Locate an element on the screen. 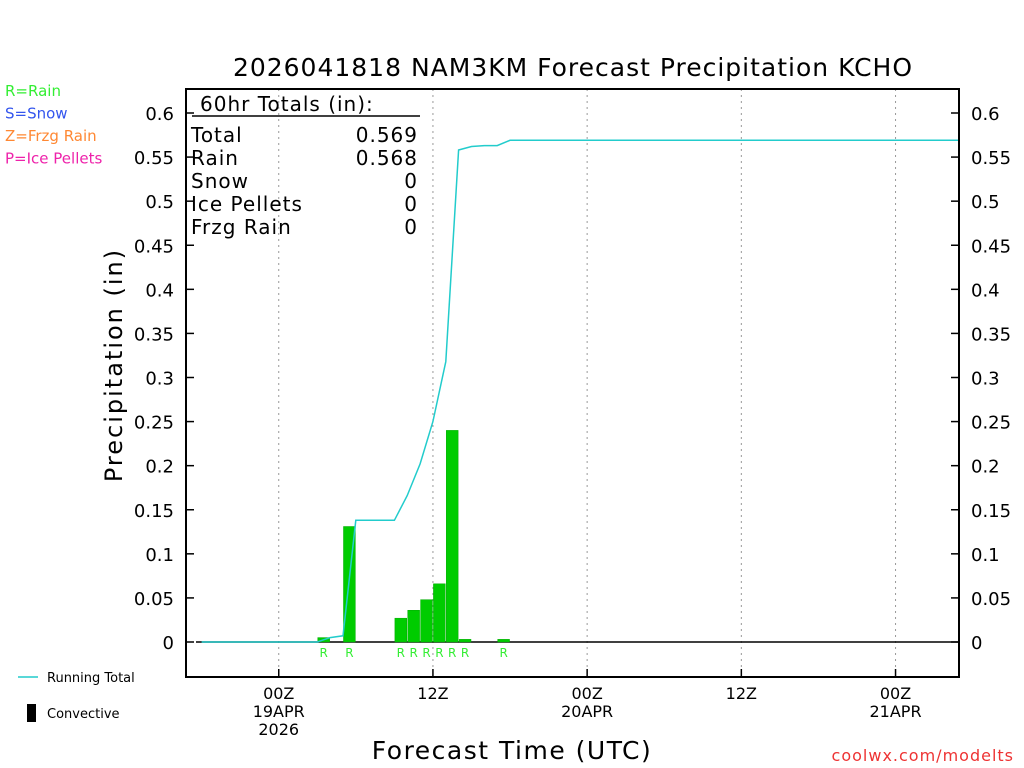  x-tick-label-0-1: 19APR is located at coordinates (279, 711).